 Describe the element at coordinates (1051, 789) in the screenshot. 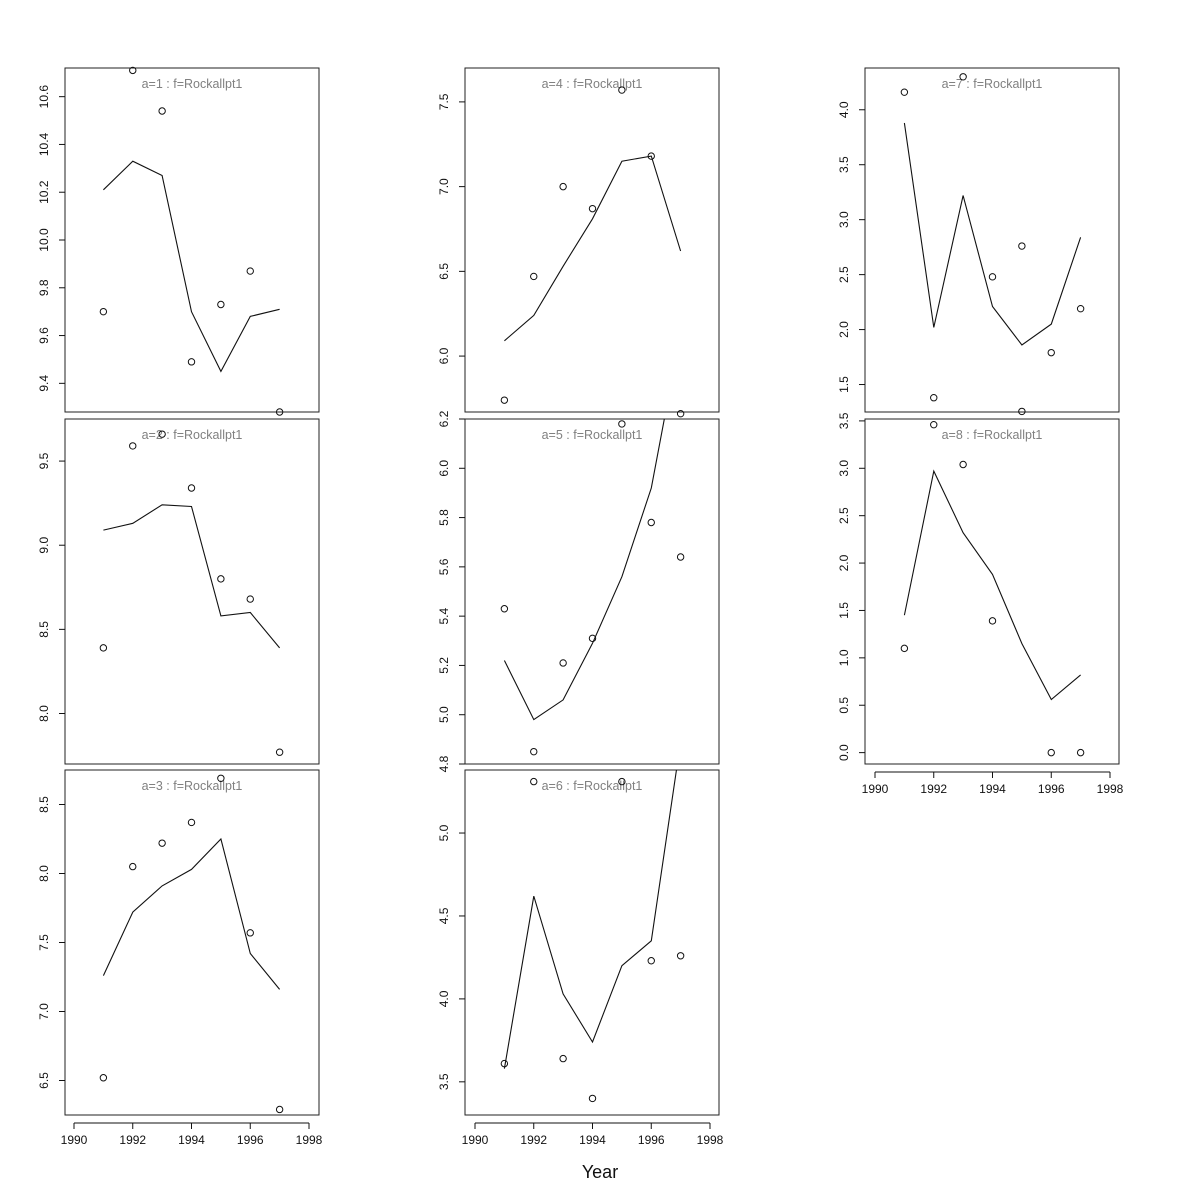

I see `x-tick-label: 1996` at that location.